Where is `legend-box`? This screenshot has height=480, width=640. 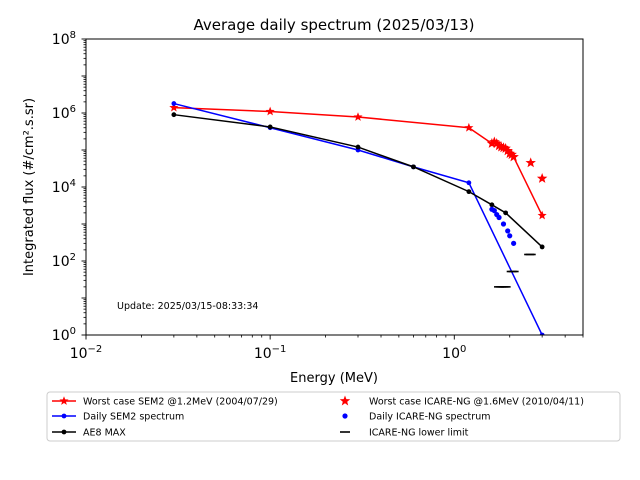 legend-box is located at coordinates (333, 416).